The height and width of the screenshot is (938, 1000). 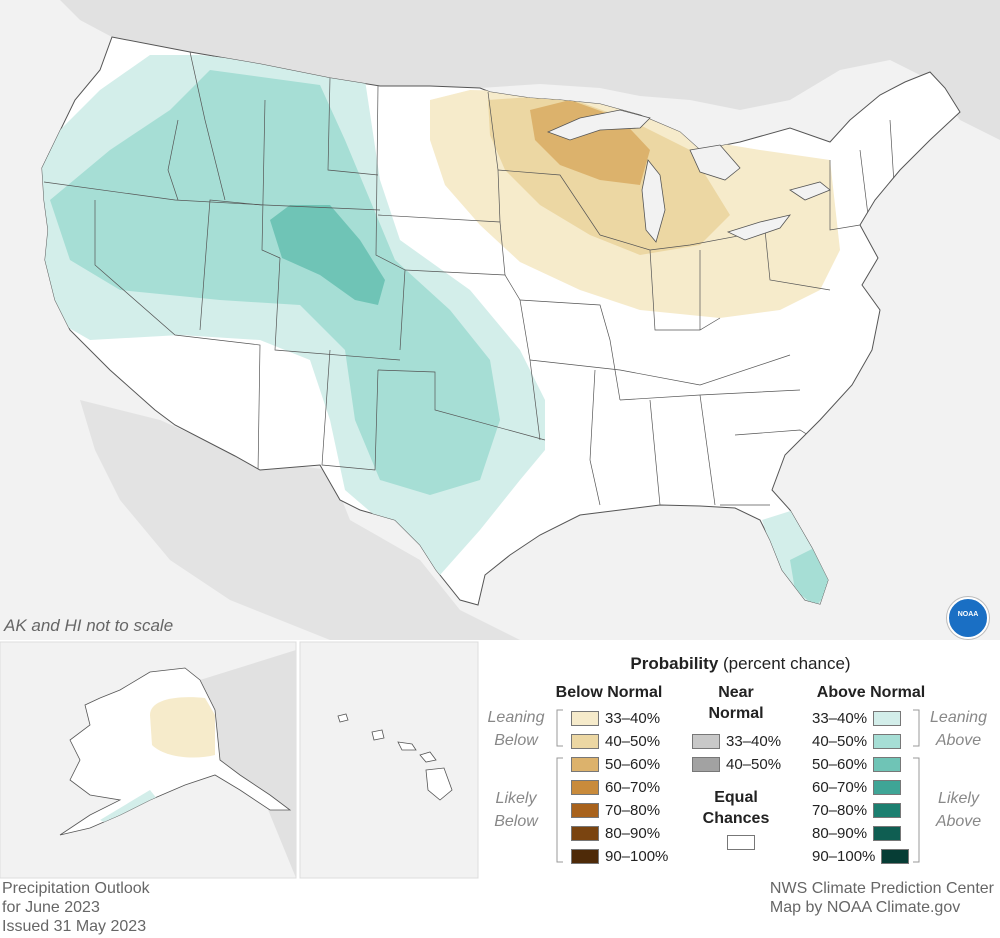 I want to click on leaning-above-label: Leaning Above, so click(x=958, y=729).